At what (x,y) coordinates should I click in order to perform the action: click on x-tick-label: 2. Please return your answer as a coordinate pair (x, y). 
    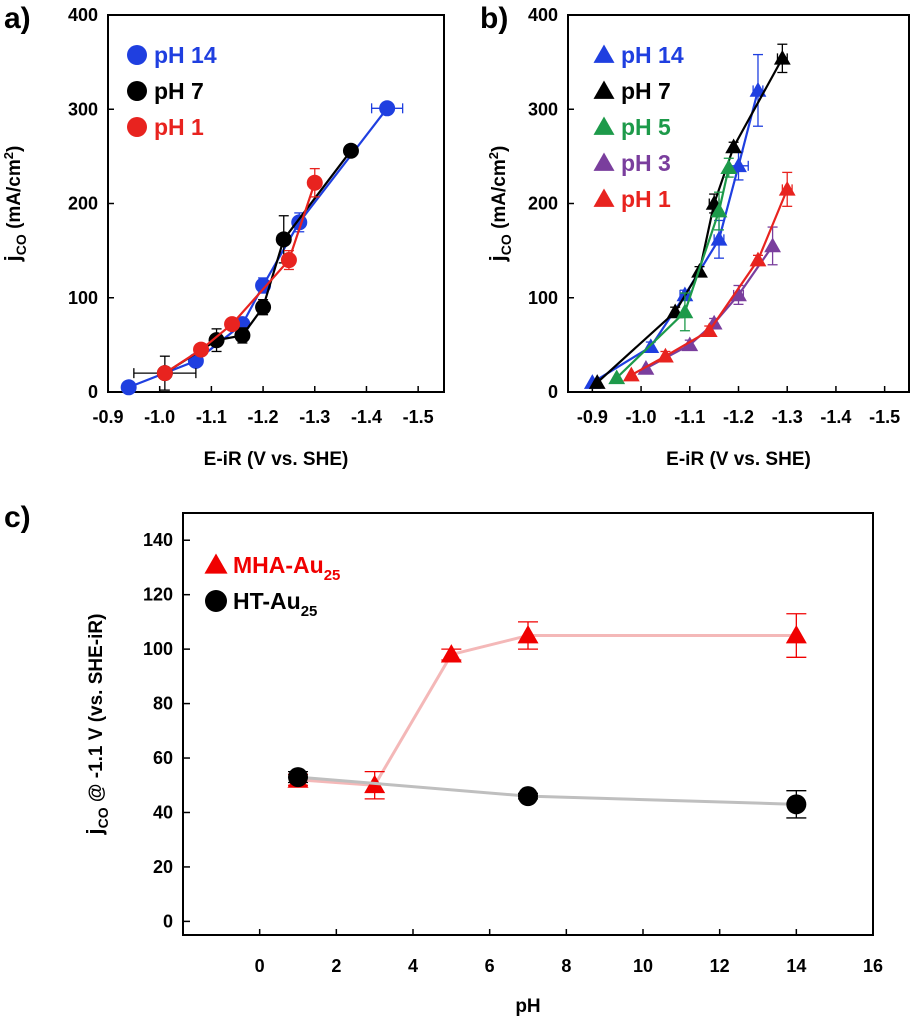
    Looking at the image, I should click on (336, 966).